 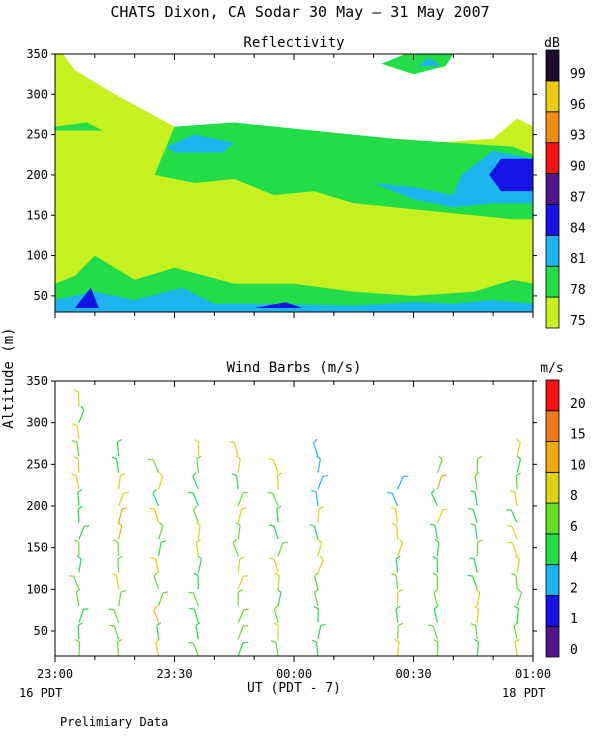 What do you see at coordinates (578, 74) in the screenshot?
I see `reflectivity-colorbar-label-99: 99` at bounding box center [578, 74].